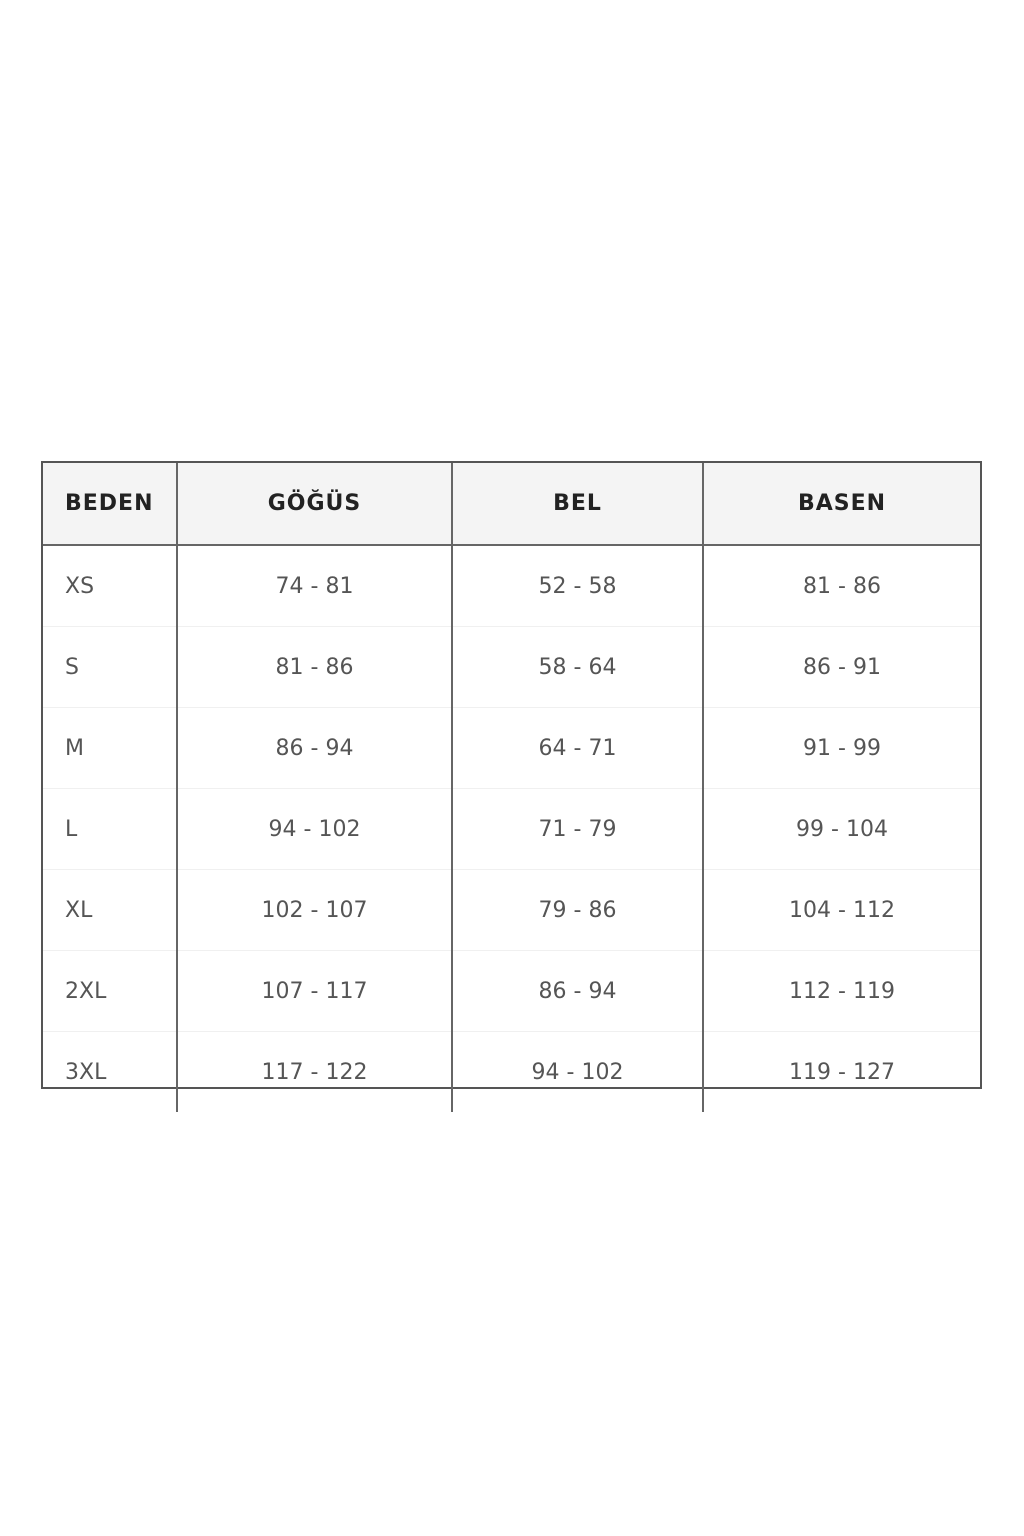  I want to click on cell-beden: L, so click(110, 829).